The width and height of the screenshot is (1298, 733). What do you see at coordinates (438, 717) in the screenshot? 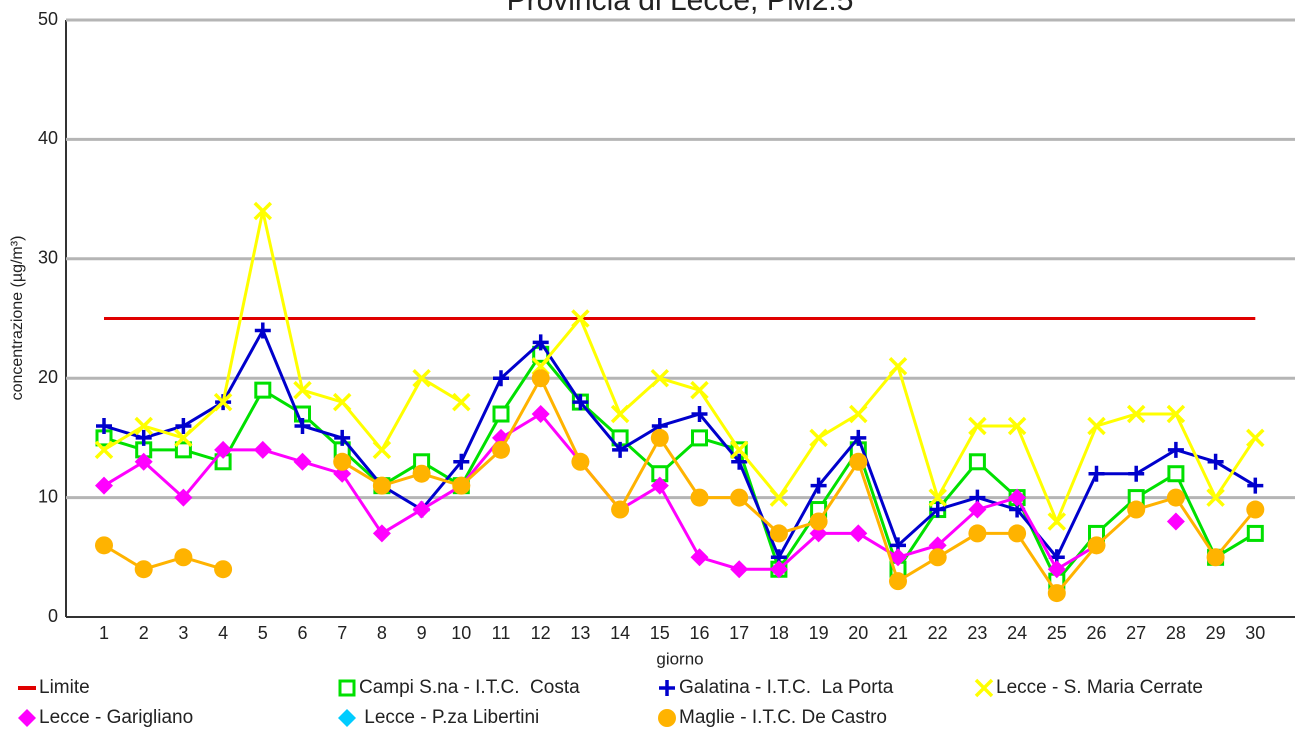
I see `legend-entry: Lecce - P.za Libertini` at bounding box center [438, 717].